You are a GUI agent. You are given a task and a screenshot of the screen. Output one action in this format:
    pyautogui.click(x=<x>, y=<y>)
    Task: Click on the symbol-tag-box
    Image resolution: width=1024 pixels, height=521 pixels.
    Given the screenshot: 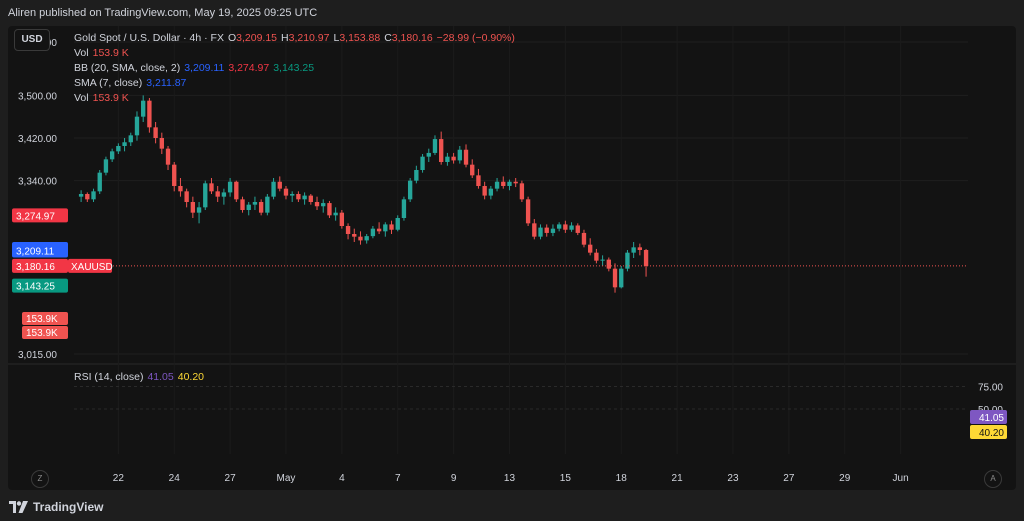 What is the action you would take?
    pyautogui.click(x=90, y=265)
    